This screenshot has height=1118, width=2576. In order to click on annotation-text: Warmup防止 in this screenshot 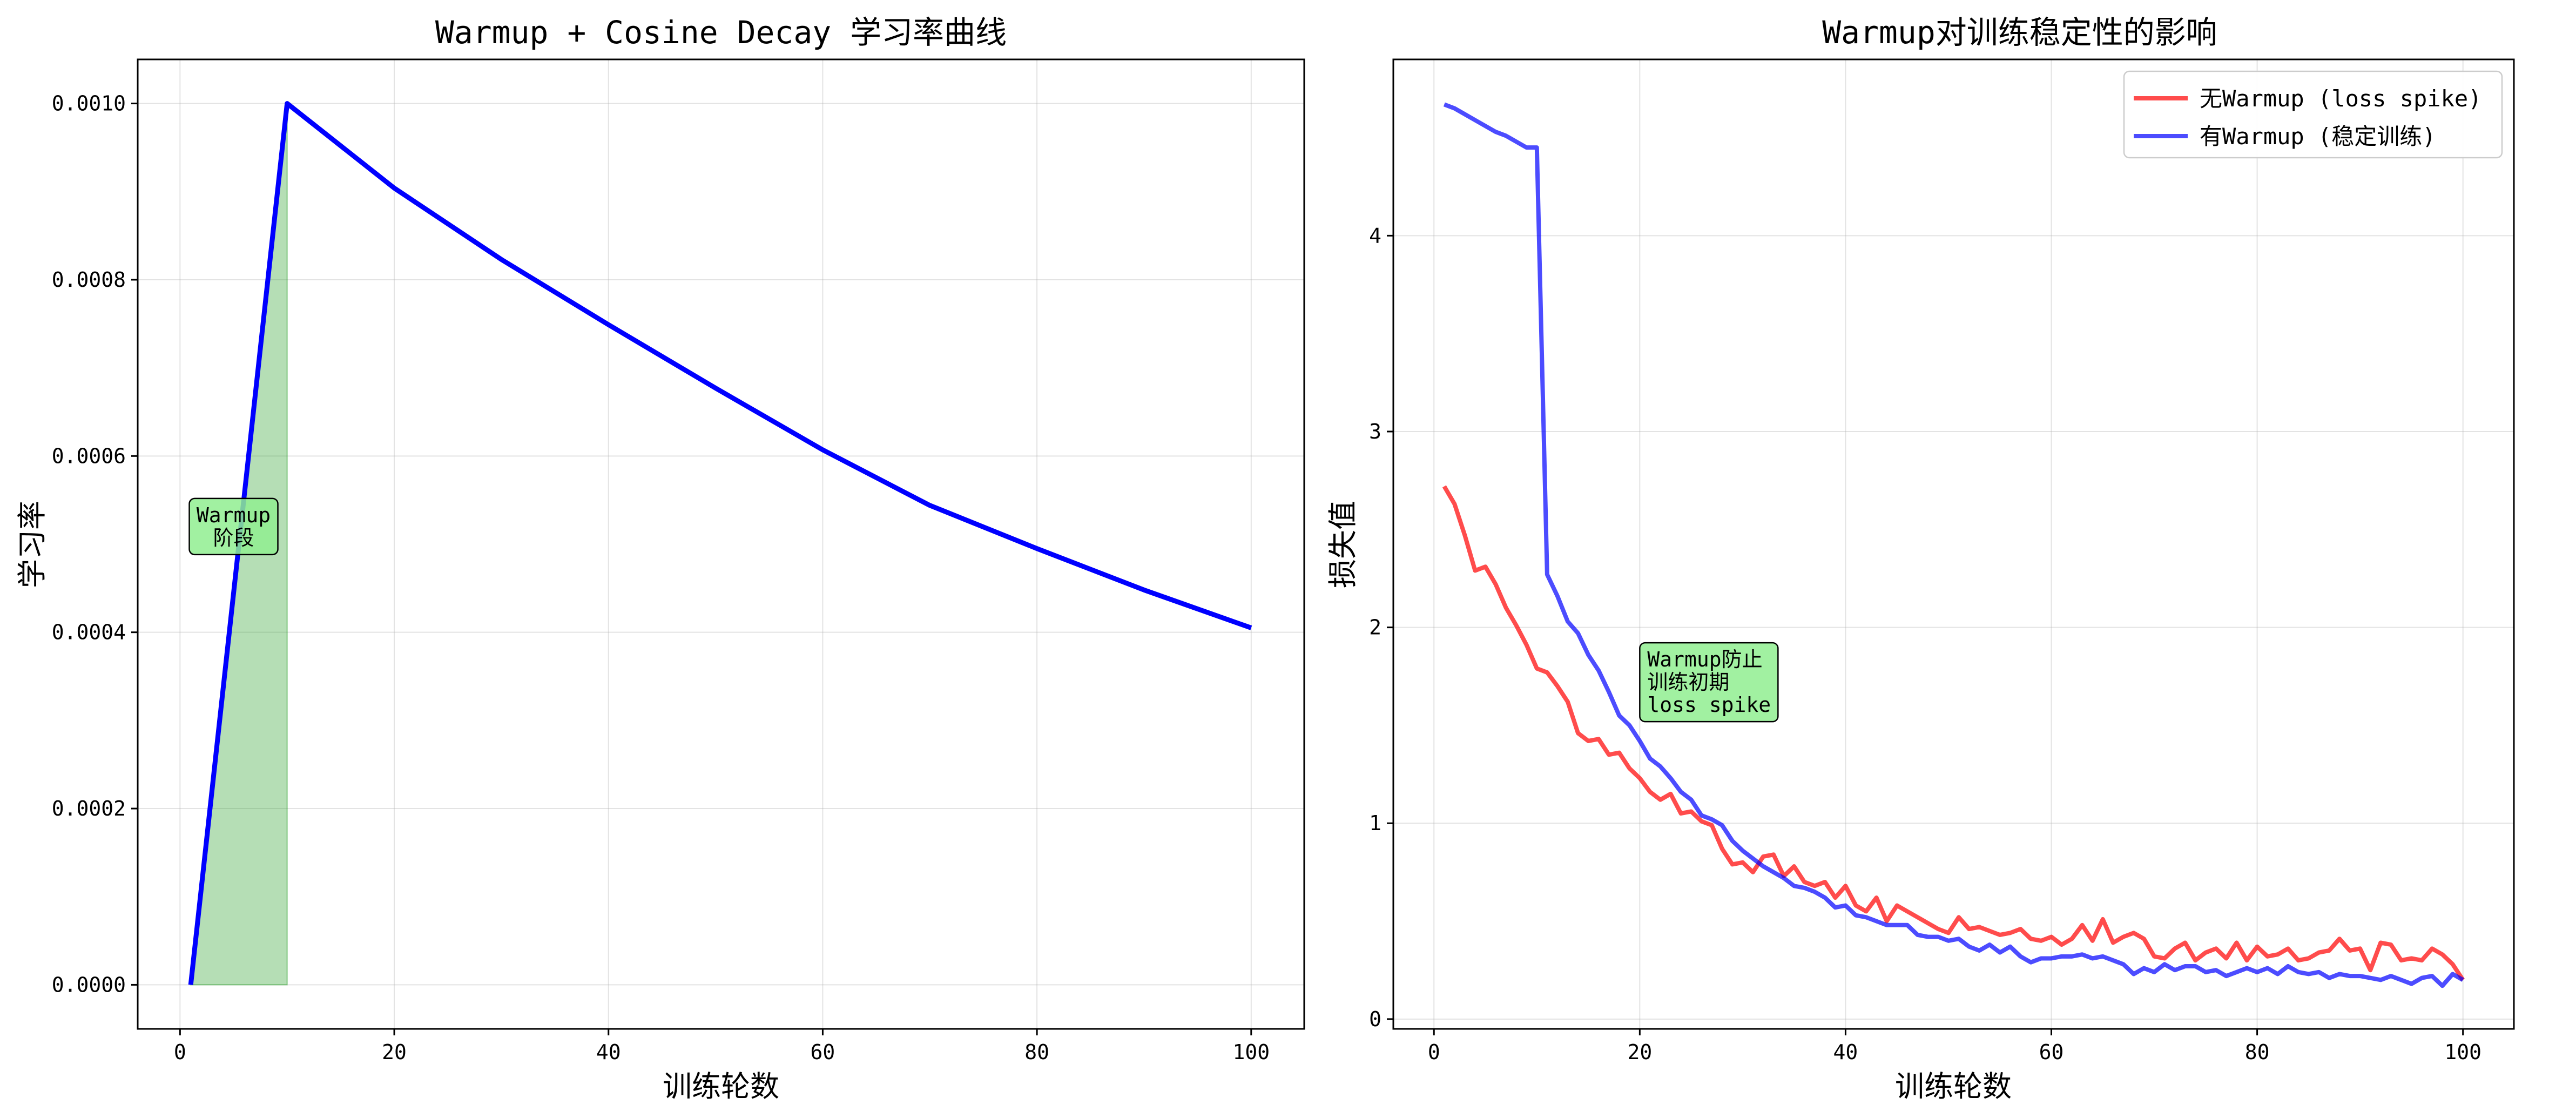, I will do `click(1704, 659)`.